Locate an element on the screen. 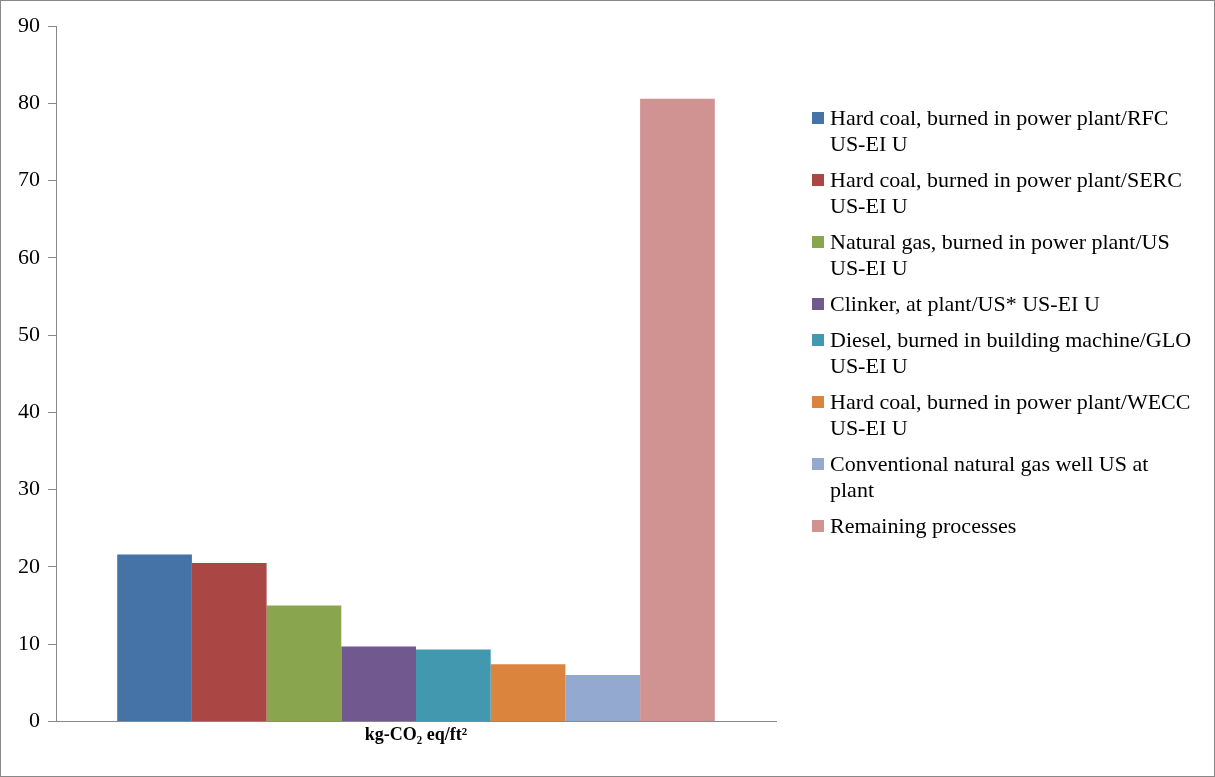 Image resolution: width=1215 pixels, height=777 pixels. legend-label: Remaining processes is located at coordinates (923, 526).